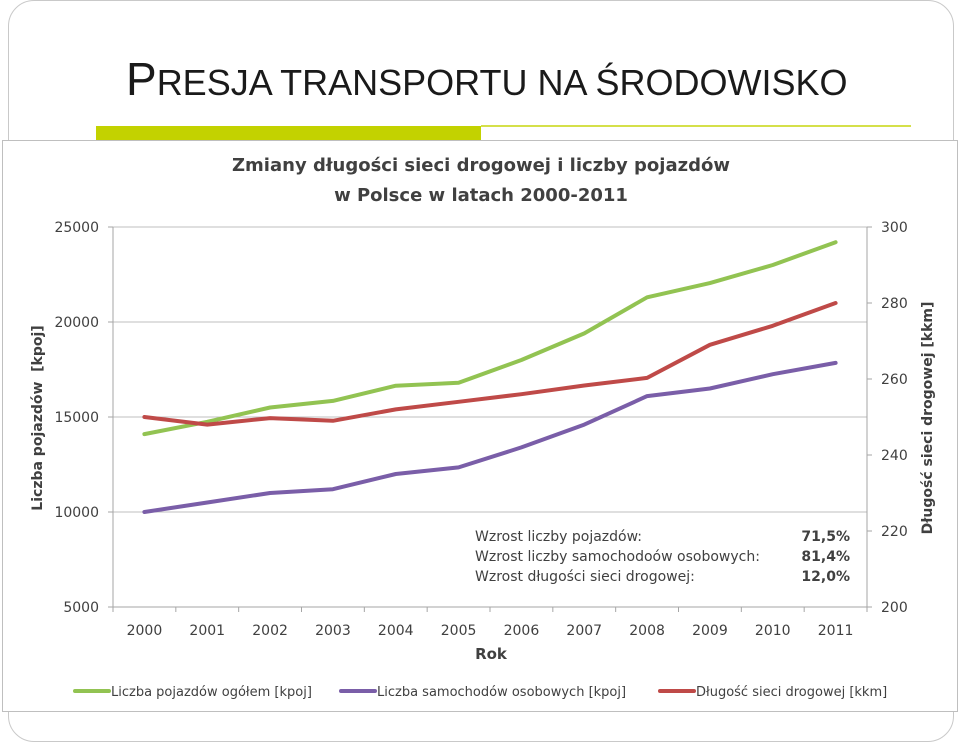 The image size is (960, 742). Describe the element at coordinates (836, 631) in the screenshot. I see `x-tick-label: 2011` at that location.